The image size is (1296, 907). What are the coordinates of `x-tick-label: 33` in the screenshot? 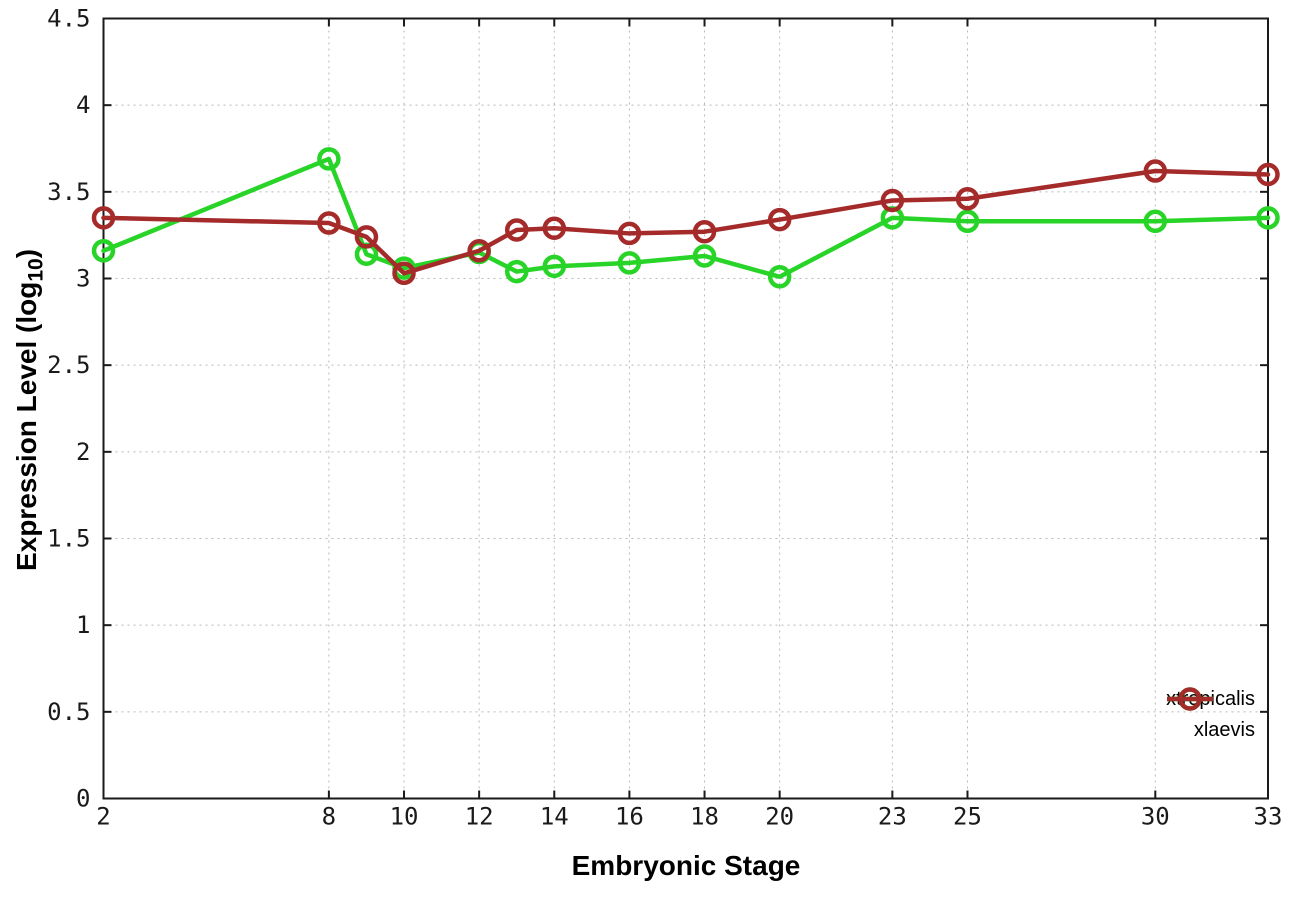 It's located at (1268, 817).